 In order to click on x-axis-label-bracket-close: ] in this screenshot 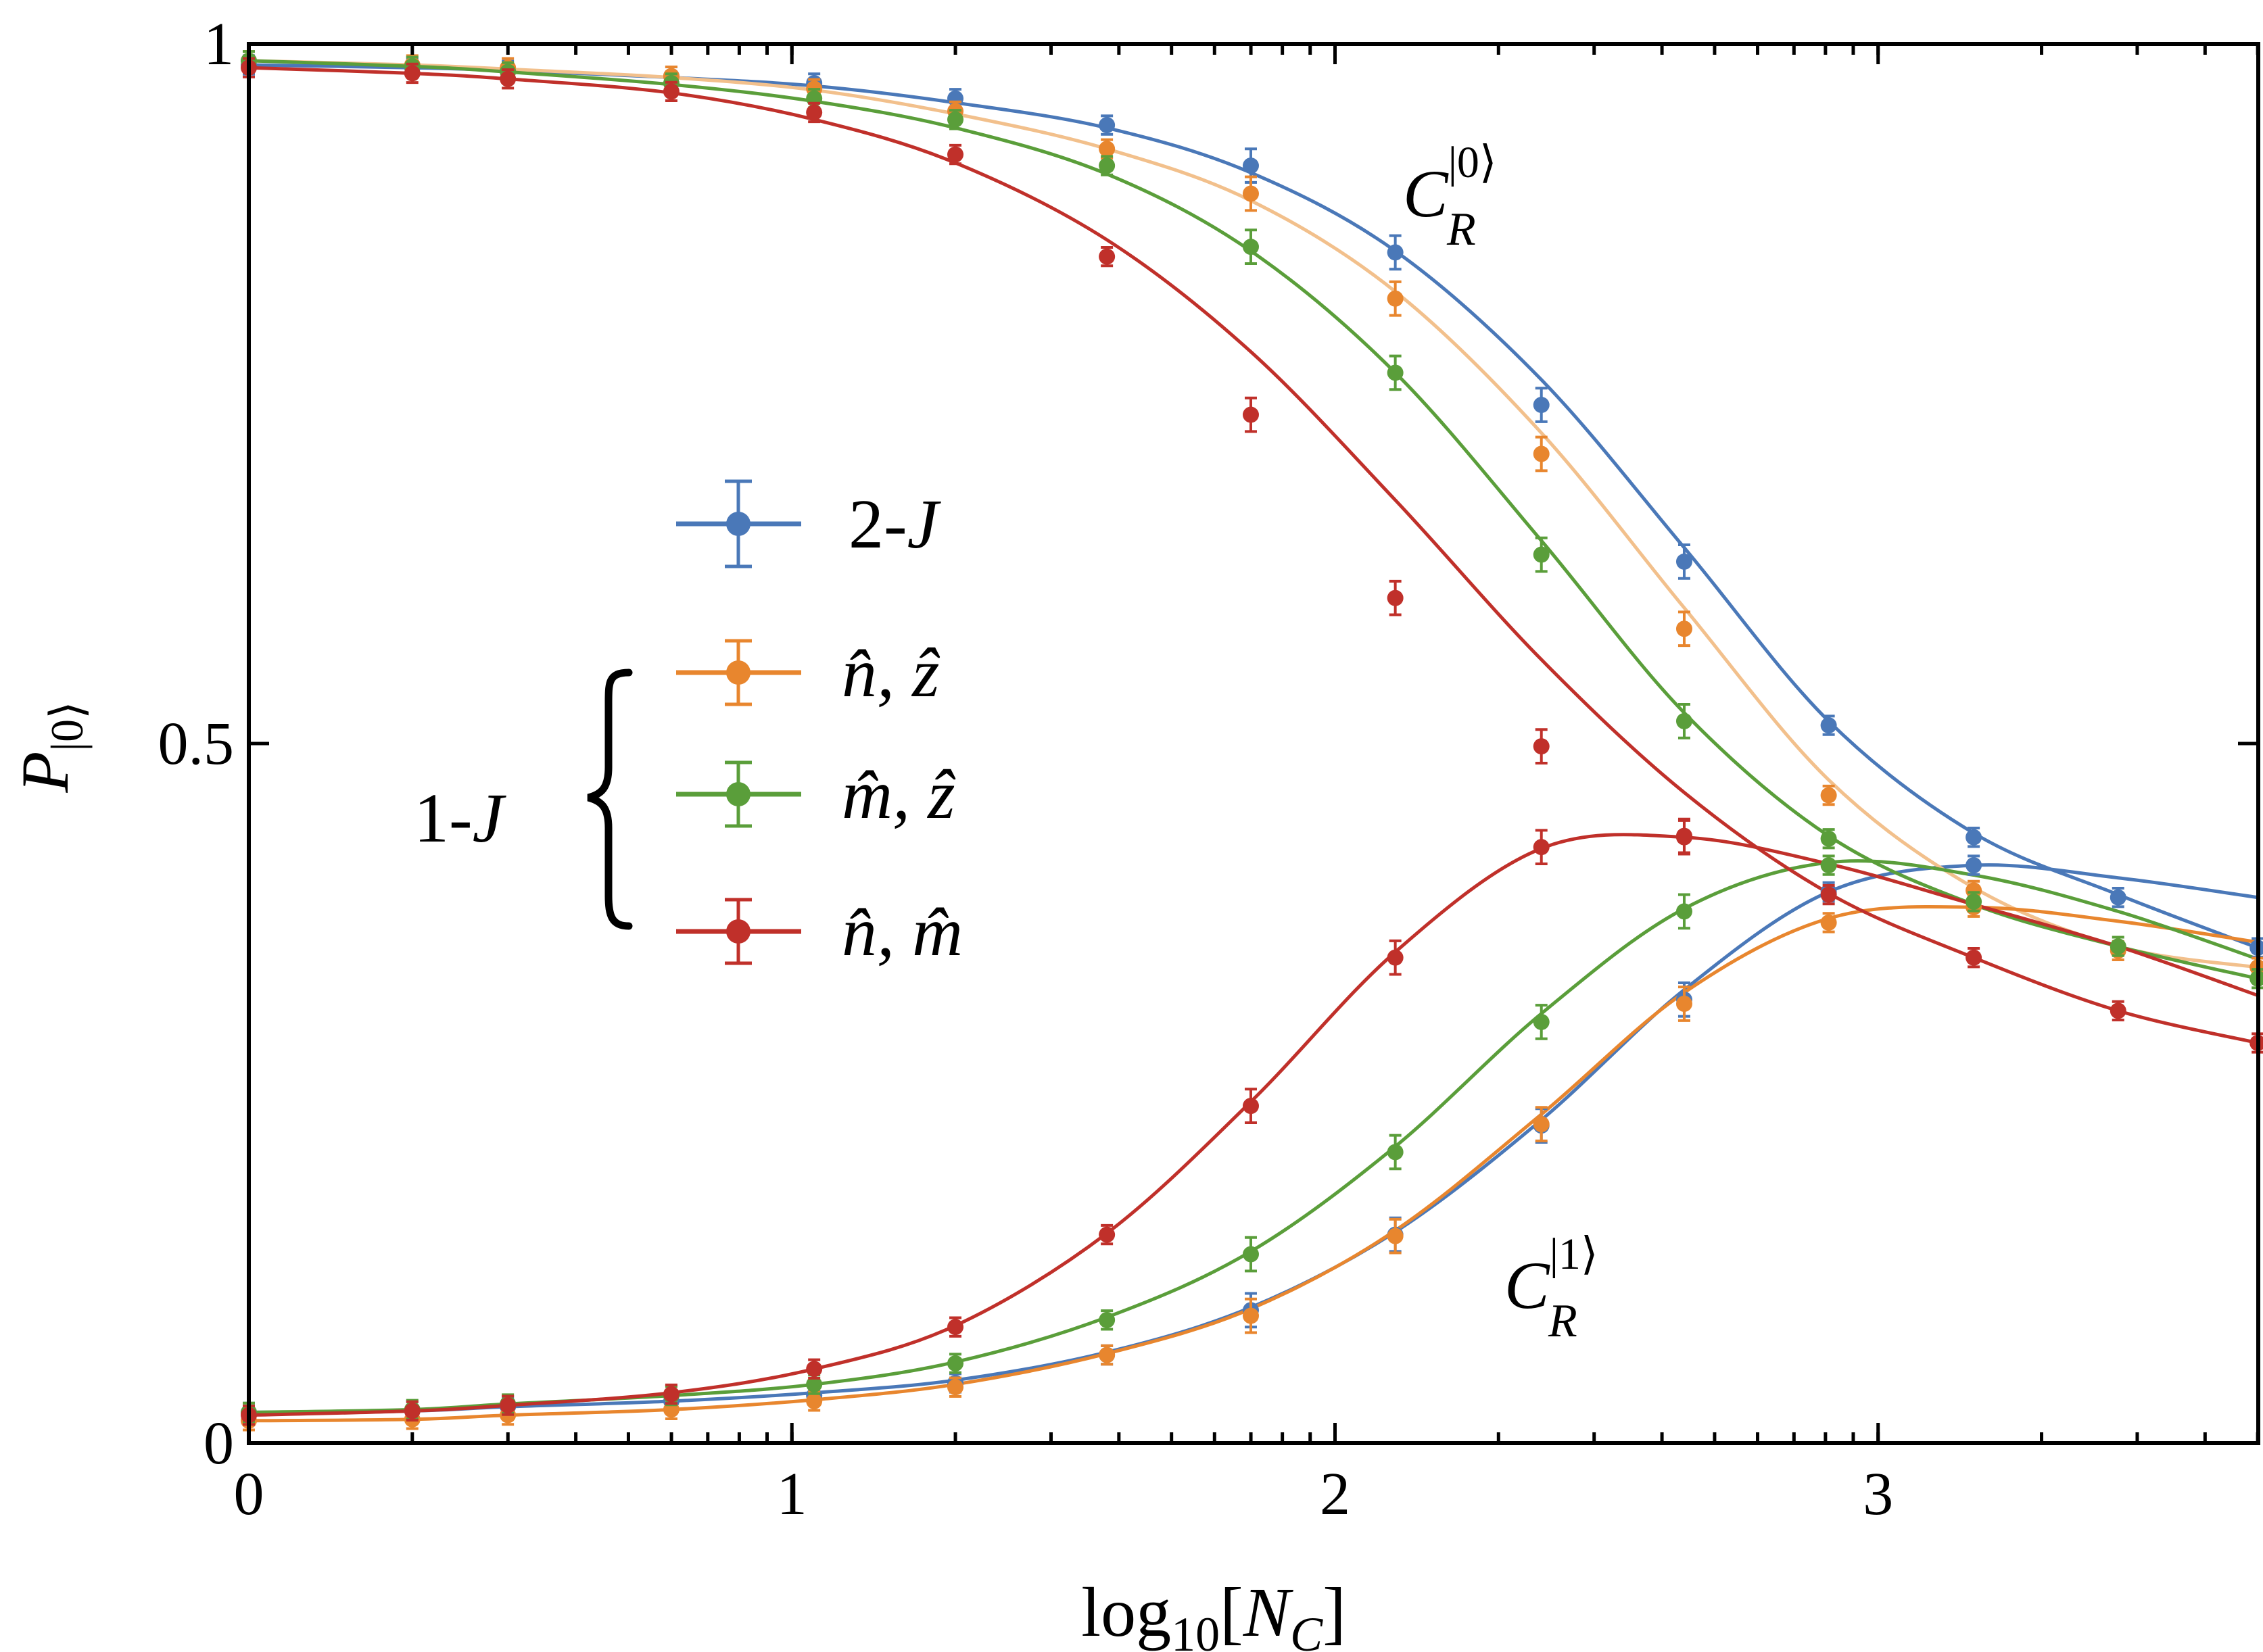, I will do `click(1334, 1612)`.